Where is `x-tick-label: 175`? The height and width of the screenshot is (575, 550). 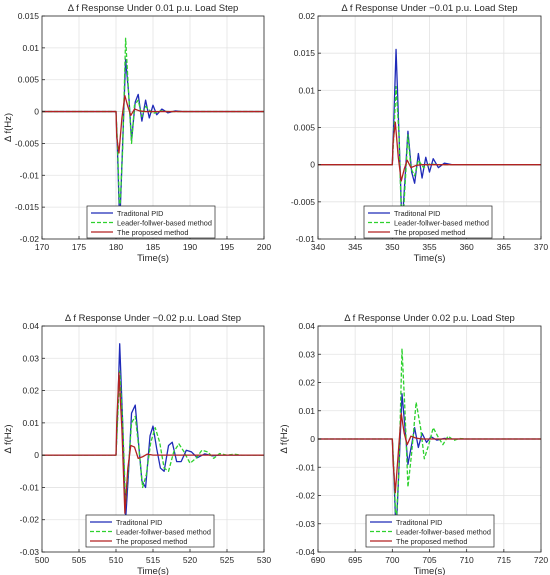 x-tick-label: 175 is located at coordinates (79, 247).